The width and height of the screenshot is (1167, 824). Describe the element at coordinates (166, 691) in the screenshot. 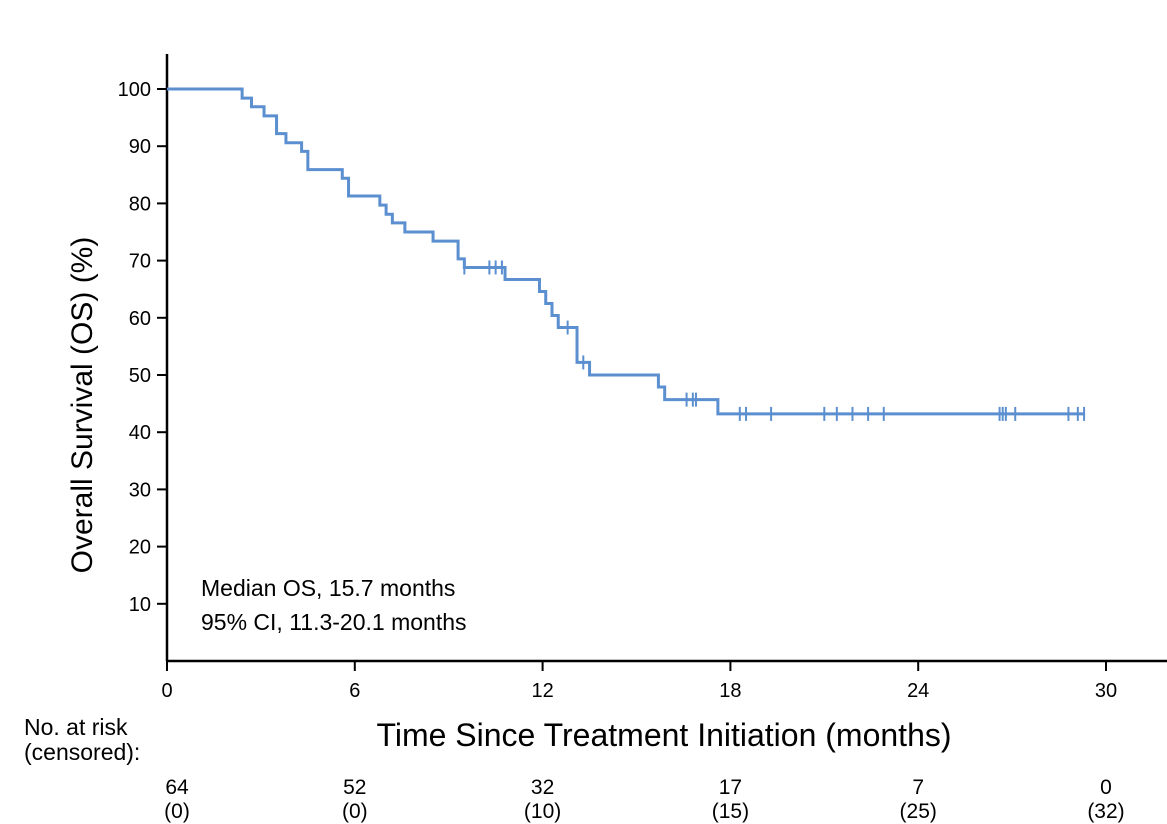

I see `x-tick-label: 0` at that location.